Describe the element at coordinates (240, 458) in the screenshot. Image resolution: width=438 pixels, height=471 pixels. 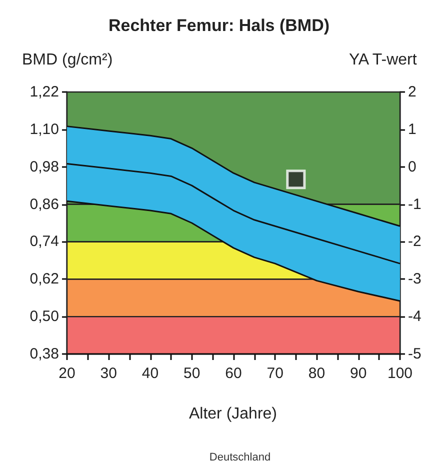
I see `text: Deutschland` at that location.